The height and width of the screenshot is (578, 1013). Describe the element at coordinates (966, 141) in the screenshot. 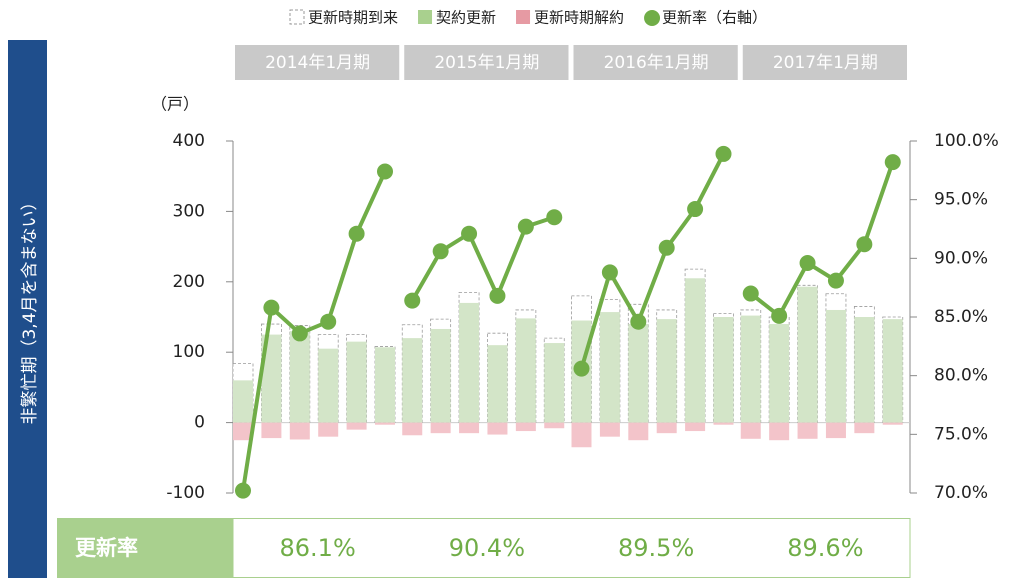

I see `y2-tick-label: 100.0%` at that location.